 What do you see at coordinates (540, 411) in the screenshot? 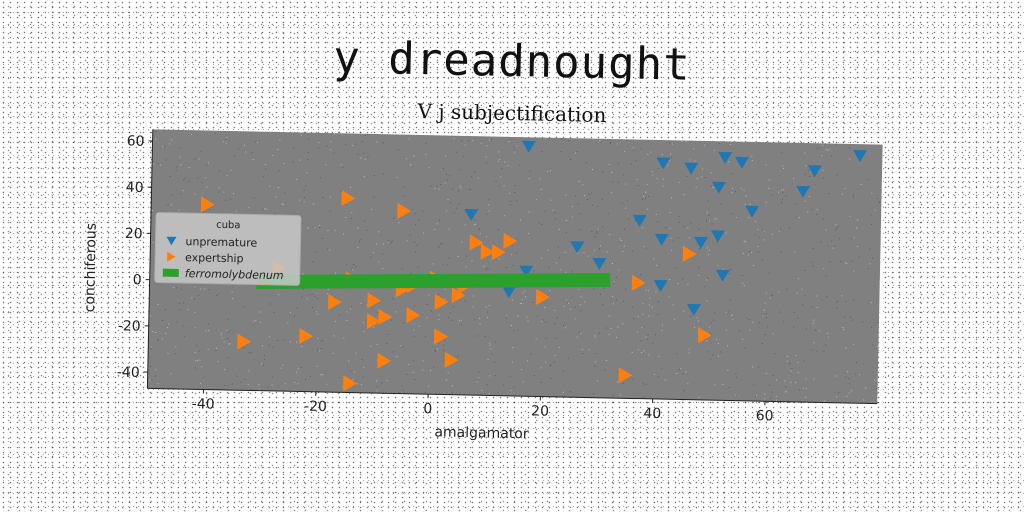
I see `x-tick-label: 20` at bounding box center [540, 411].